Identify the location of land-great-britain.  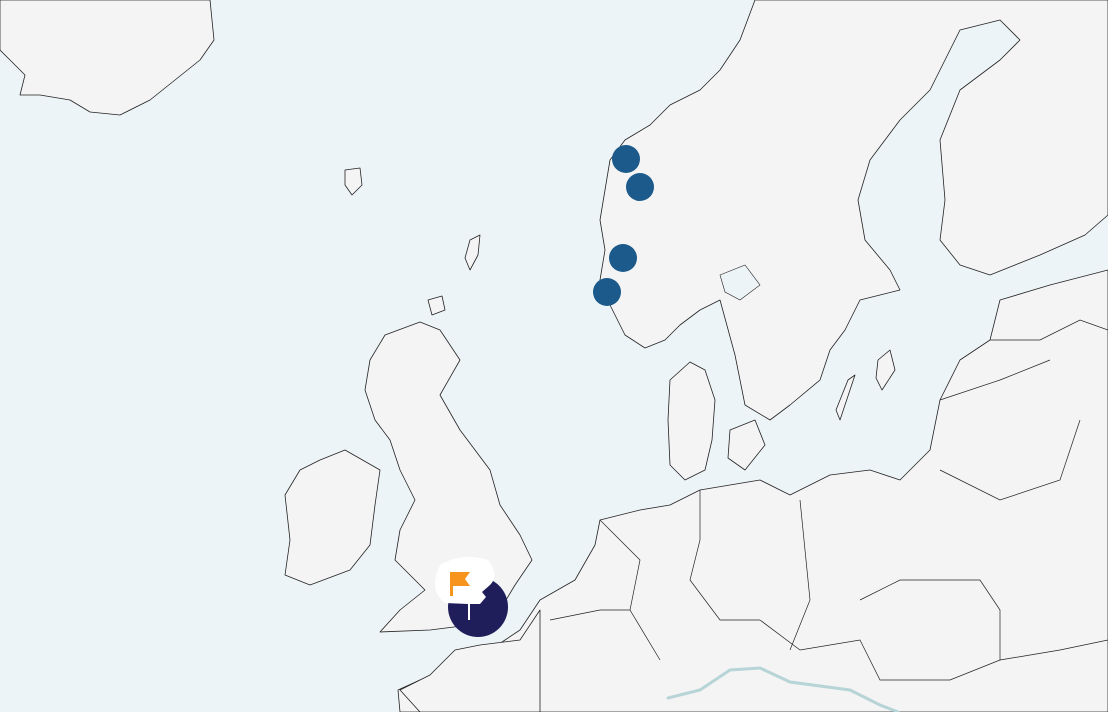
(448, 477).